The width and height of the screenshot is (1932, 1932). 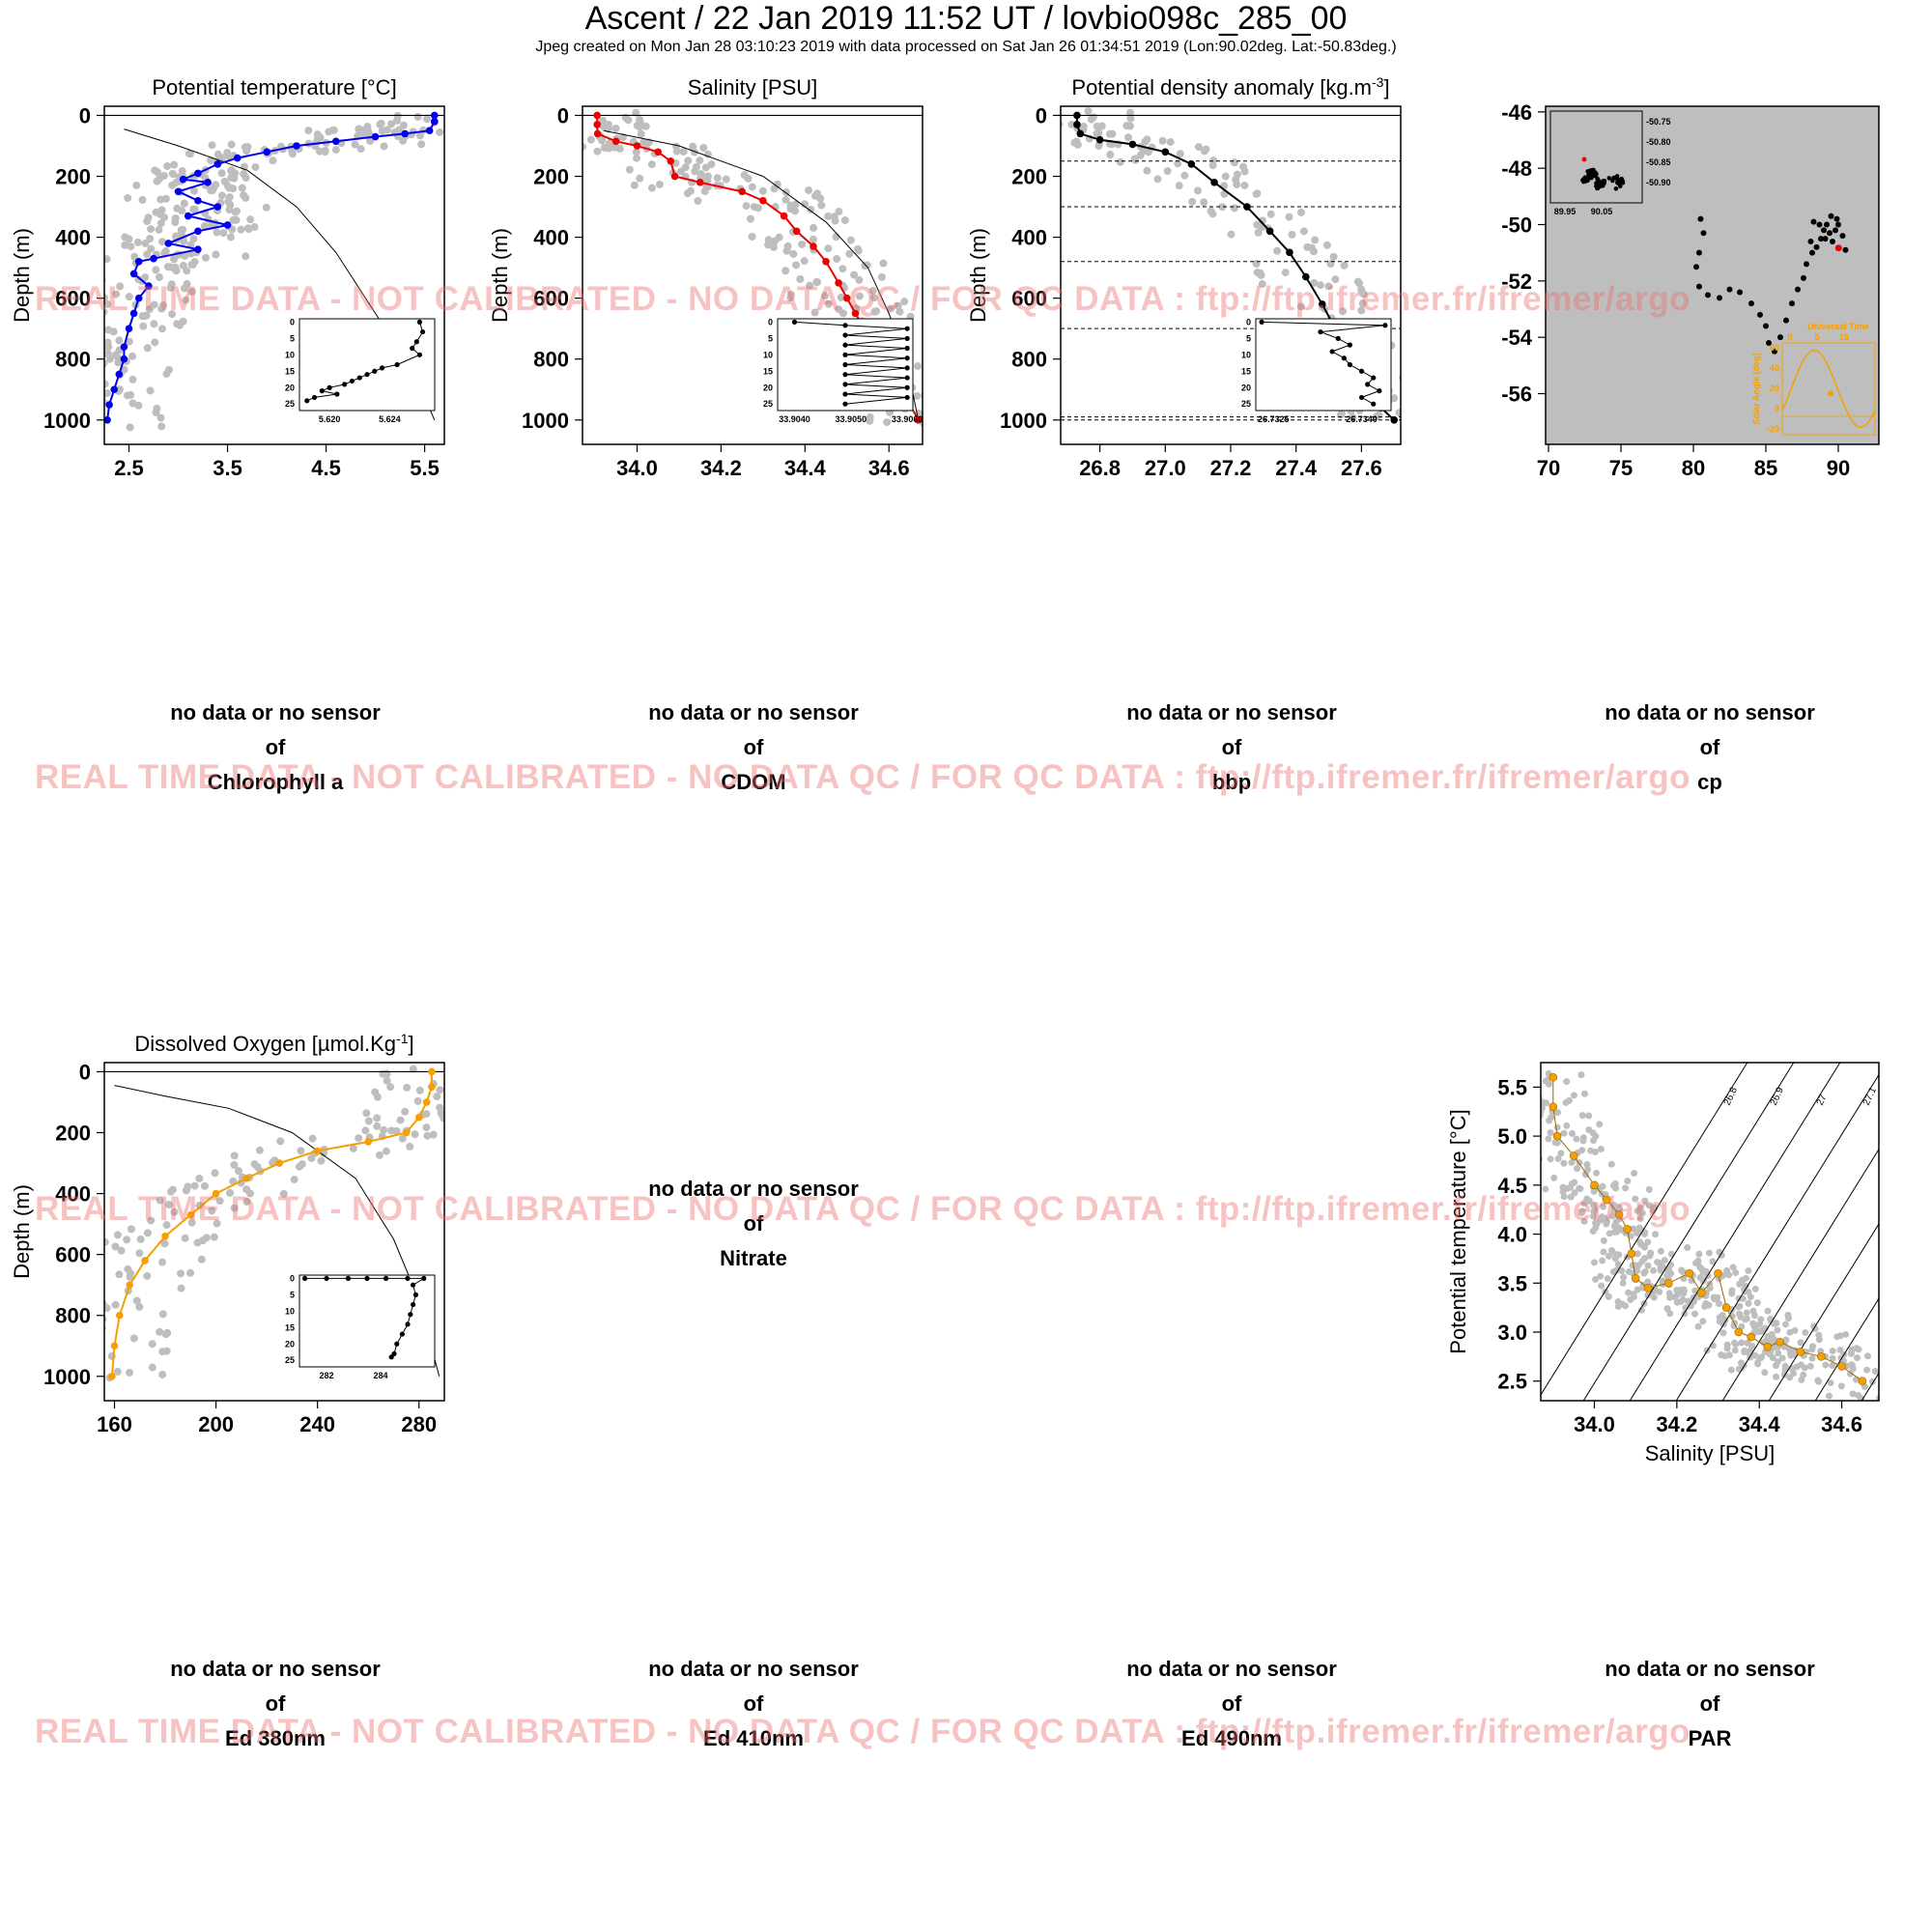 I want to click on isopycnal-label: 26.9, so click(x=1777, y=1097).